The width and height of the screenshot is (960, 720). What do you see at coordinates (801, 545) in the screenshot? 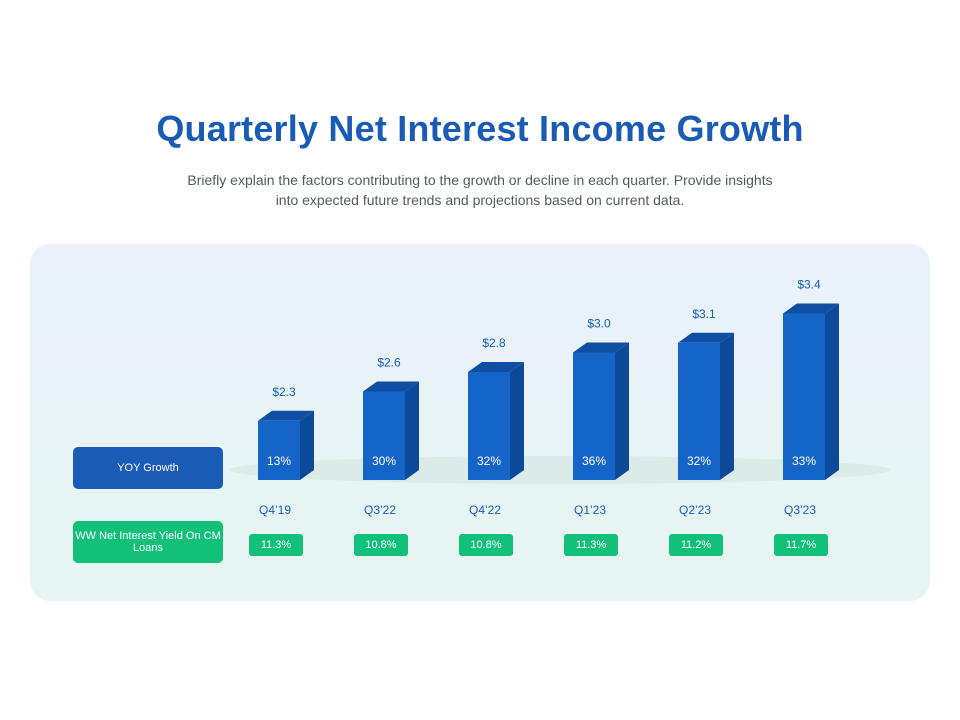
I see `net-interest-yield-badge: 11.7%` at bounding box center [801, 545].